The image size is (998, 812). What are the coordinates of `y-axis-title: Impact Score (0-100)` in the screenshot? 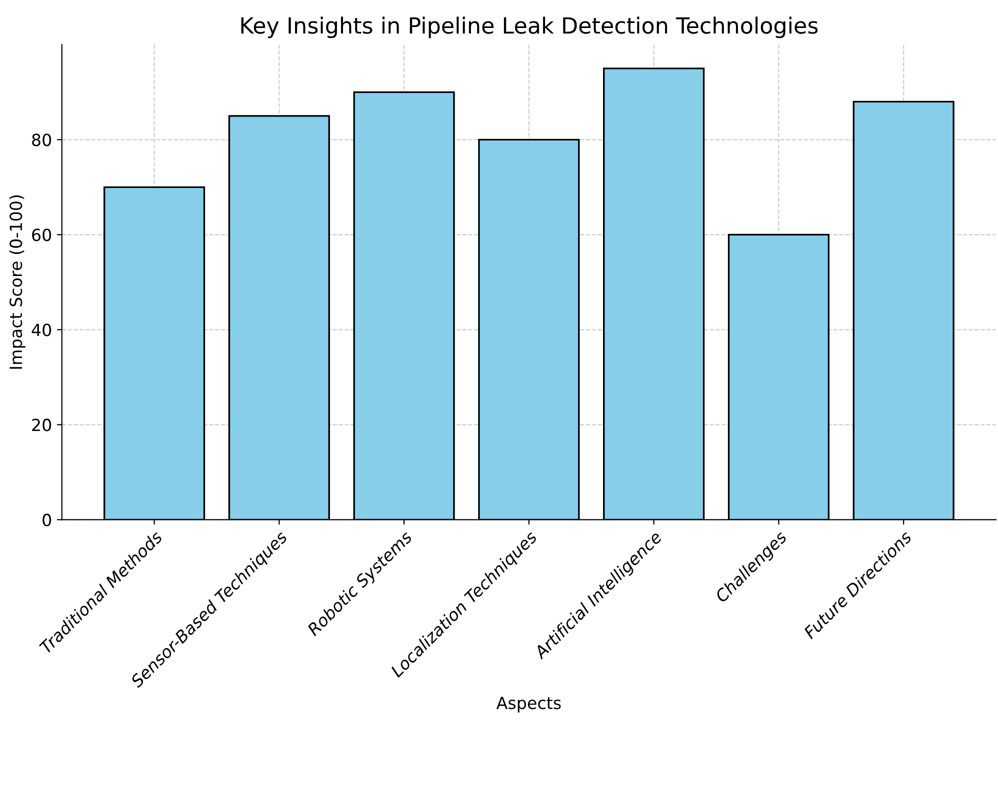 It's located at (17, 282).